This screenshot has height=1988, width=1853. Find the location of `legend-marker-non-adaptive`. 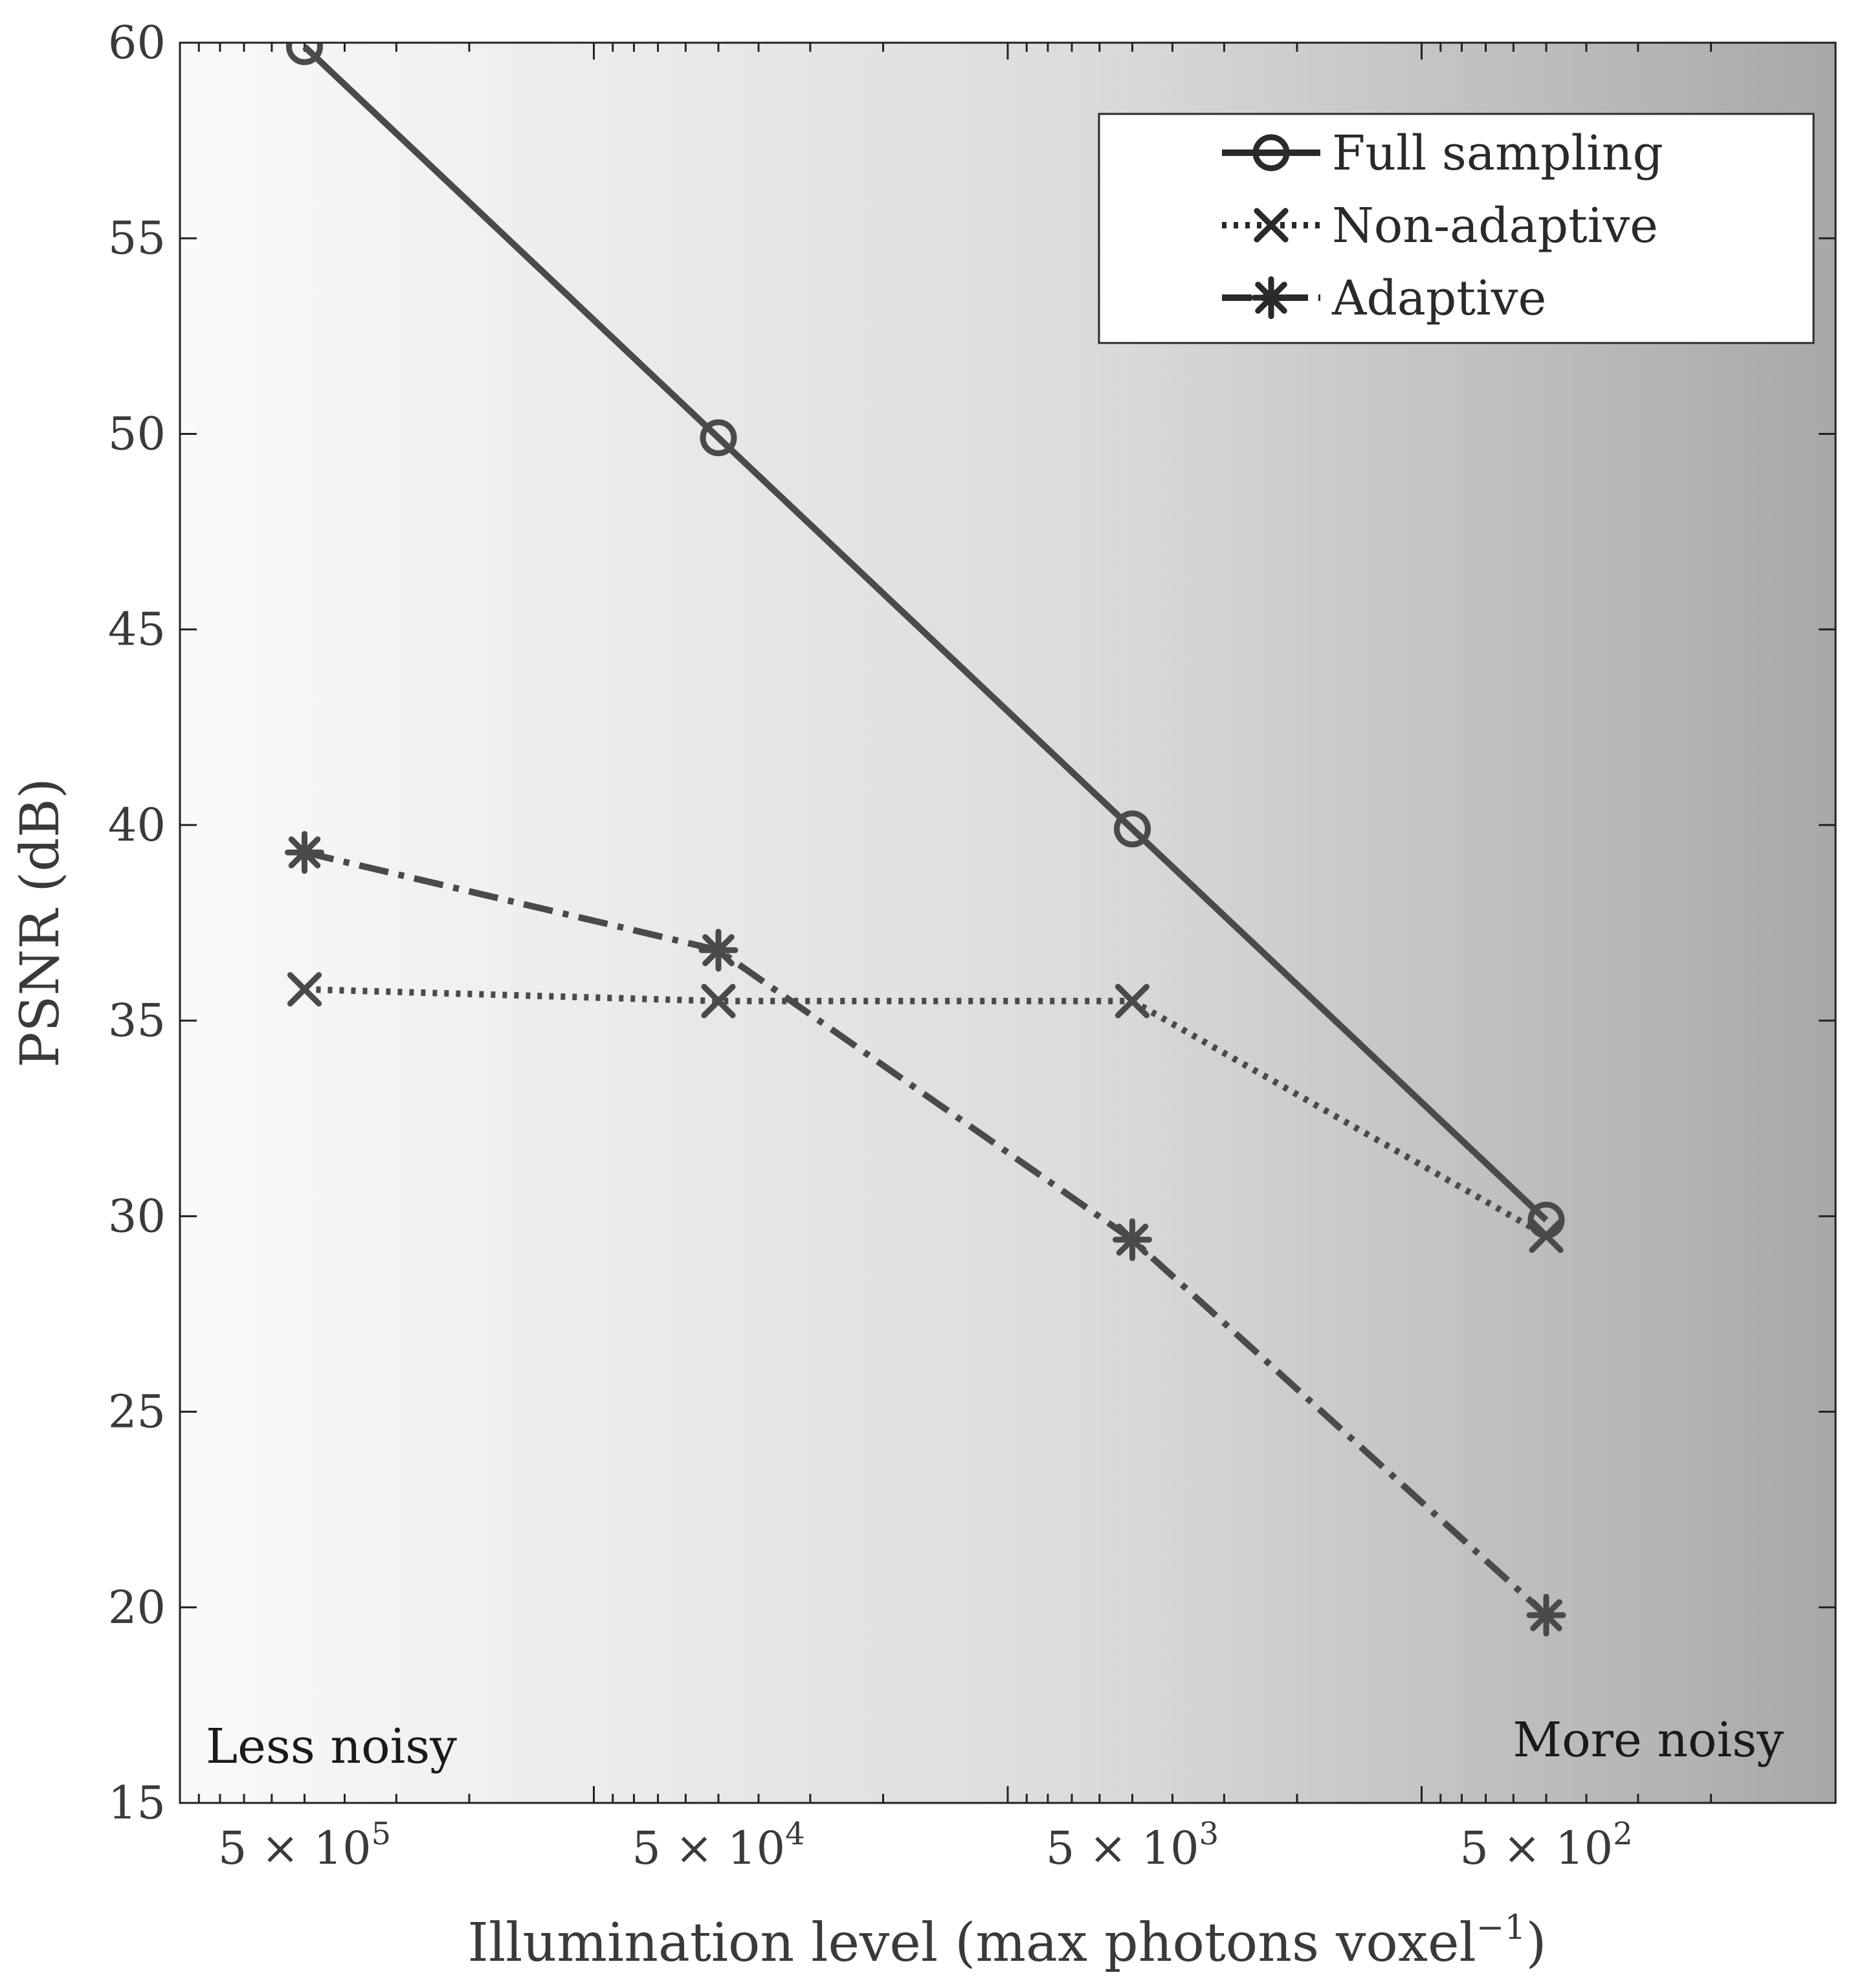

legend-marker-non-adaptive is located at coordinates (1271, 225).